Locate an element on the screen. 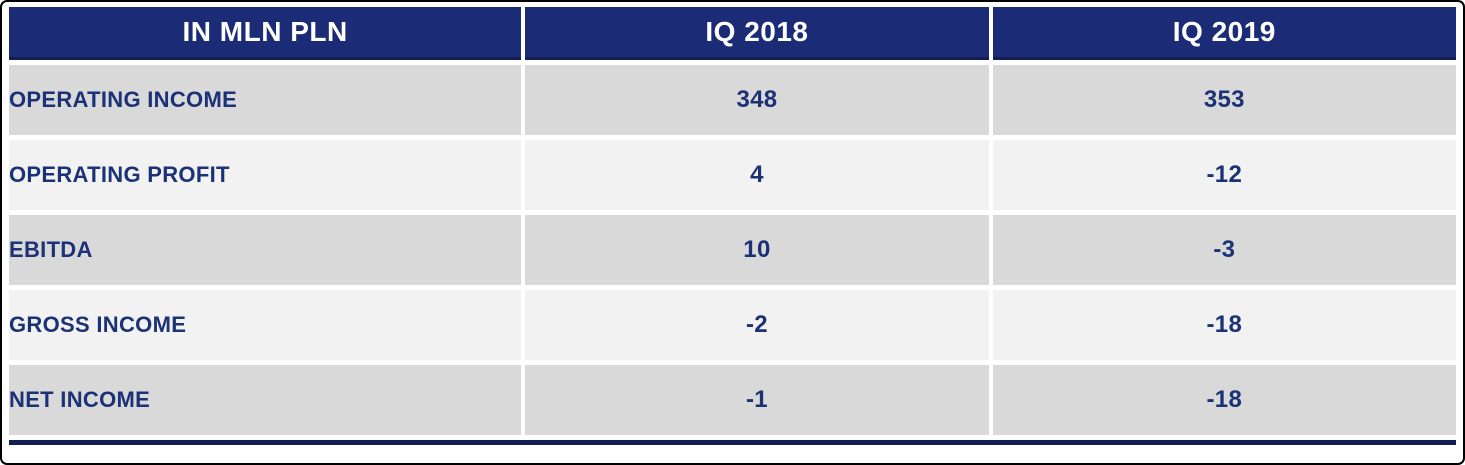 The image size is (1465, 465). row-label: NET INCOME is located at coordinates (265, 400).